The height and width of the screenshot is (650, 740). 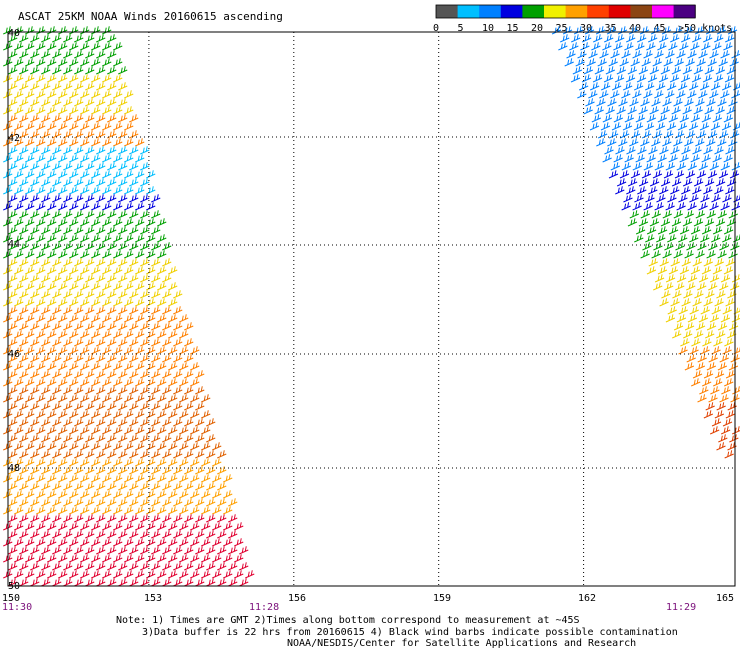 What do you see at coordinates (635, 28) in the screenshot?
I see `legend-value: 40` at bounding box center [635, 28].